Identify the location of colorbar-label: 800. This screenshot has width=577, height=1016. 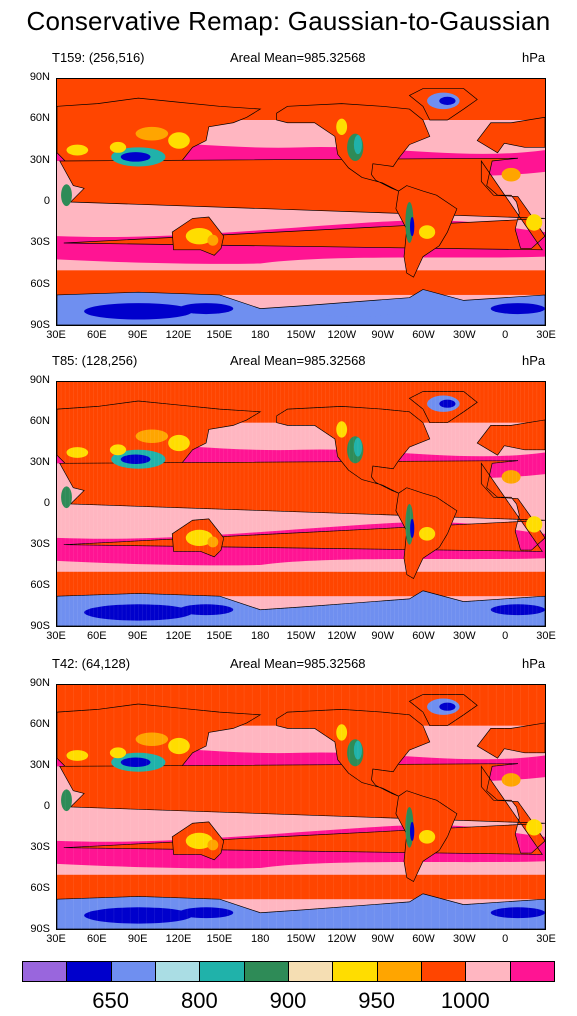
(199, 1000).